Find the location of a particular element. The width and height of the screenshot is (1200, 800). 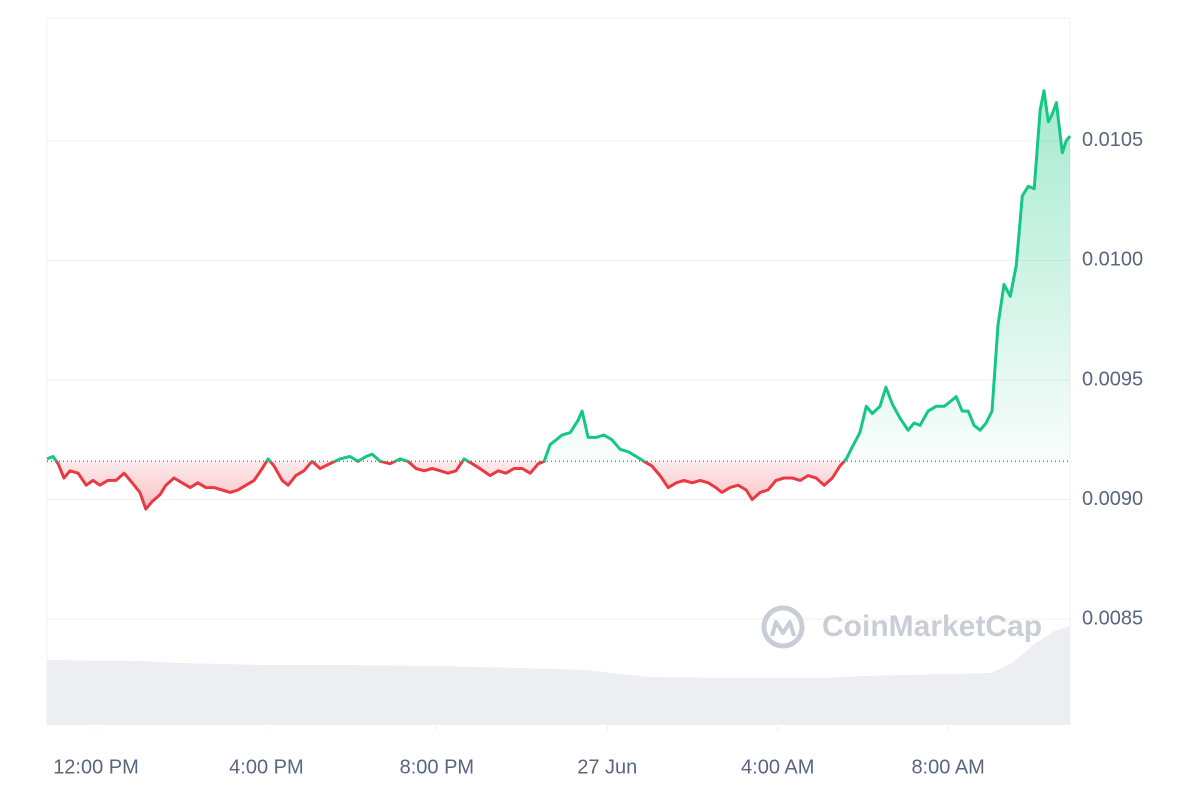

y-tick-label: 0.0105 is located at coordinates (1112, 140).